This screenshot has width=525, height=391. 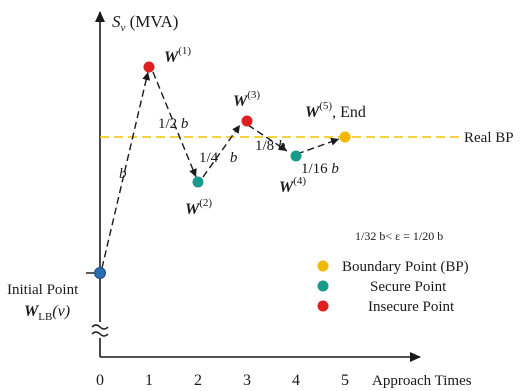 What do you see at coordinates (345, 137) in the screenshot?
I see `point-w5` at bounding box center [345, 137].